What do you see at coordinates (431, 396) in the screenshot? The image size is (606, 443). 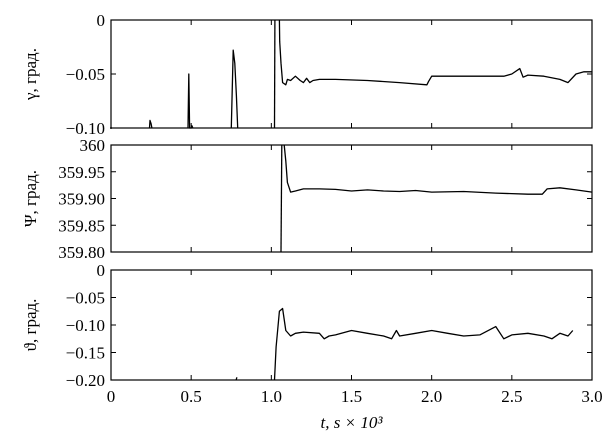 I see `xtick-label: 2.0` at bounding box center [431, 396].